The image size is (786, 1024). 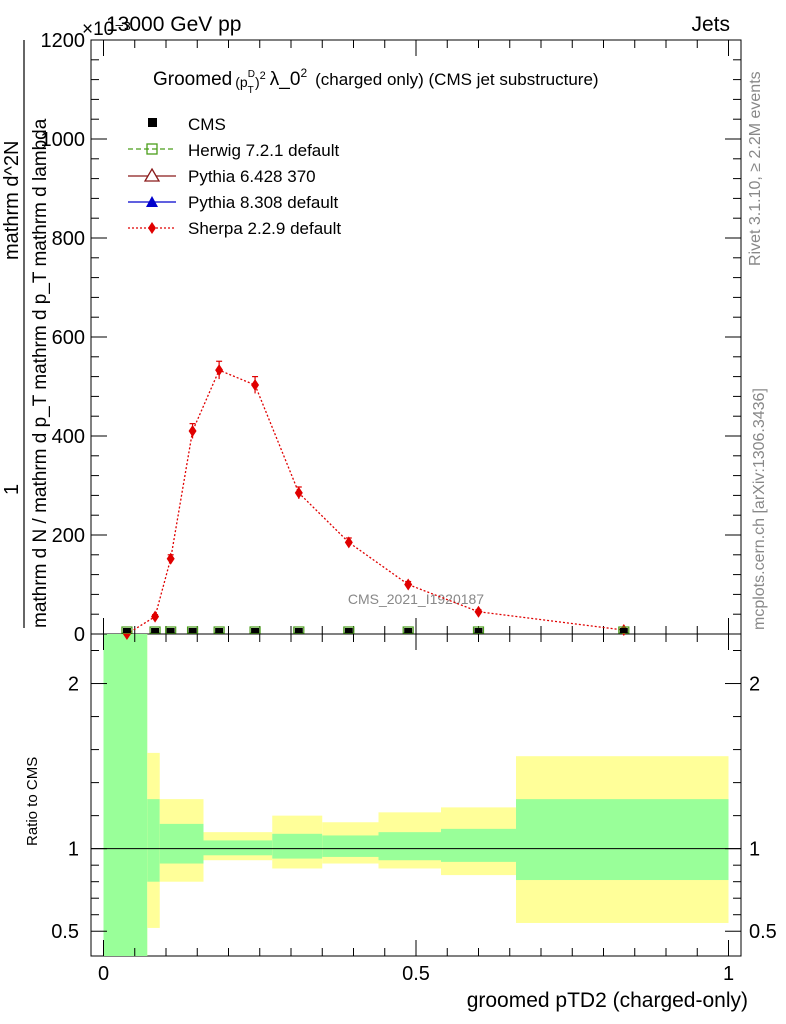 What do you see at coordinates (728, 974) in the screenshot?
I see `xtick-label-2: 1` at bounding box center [728, 974].